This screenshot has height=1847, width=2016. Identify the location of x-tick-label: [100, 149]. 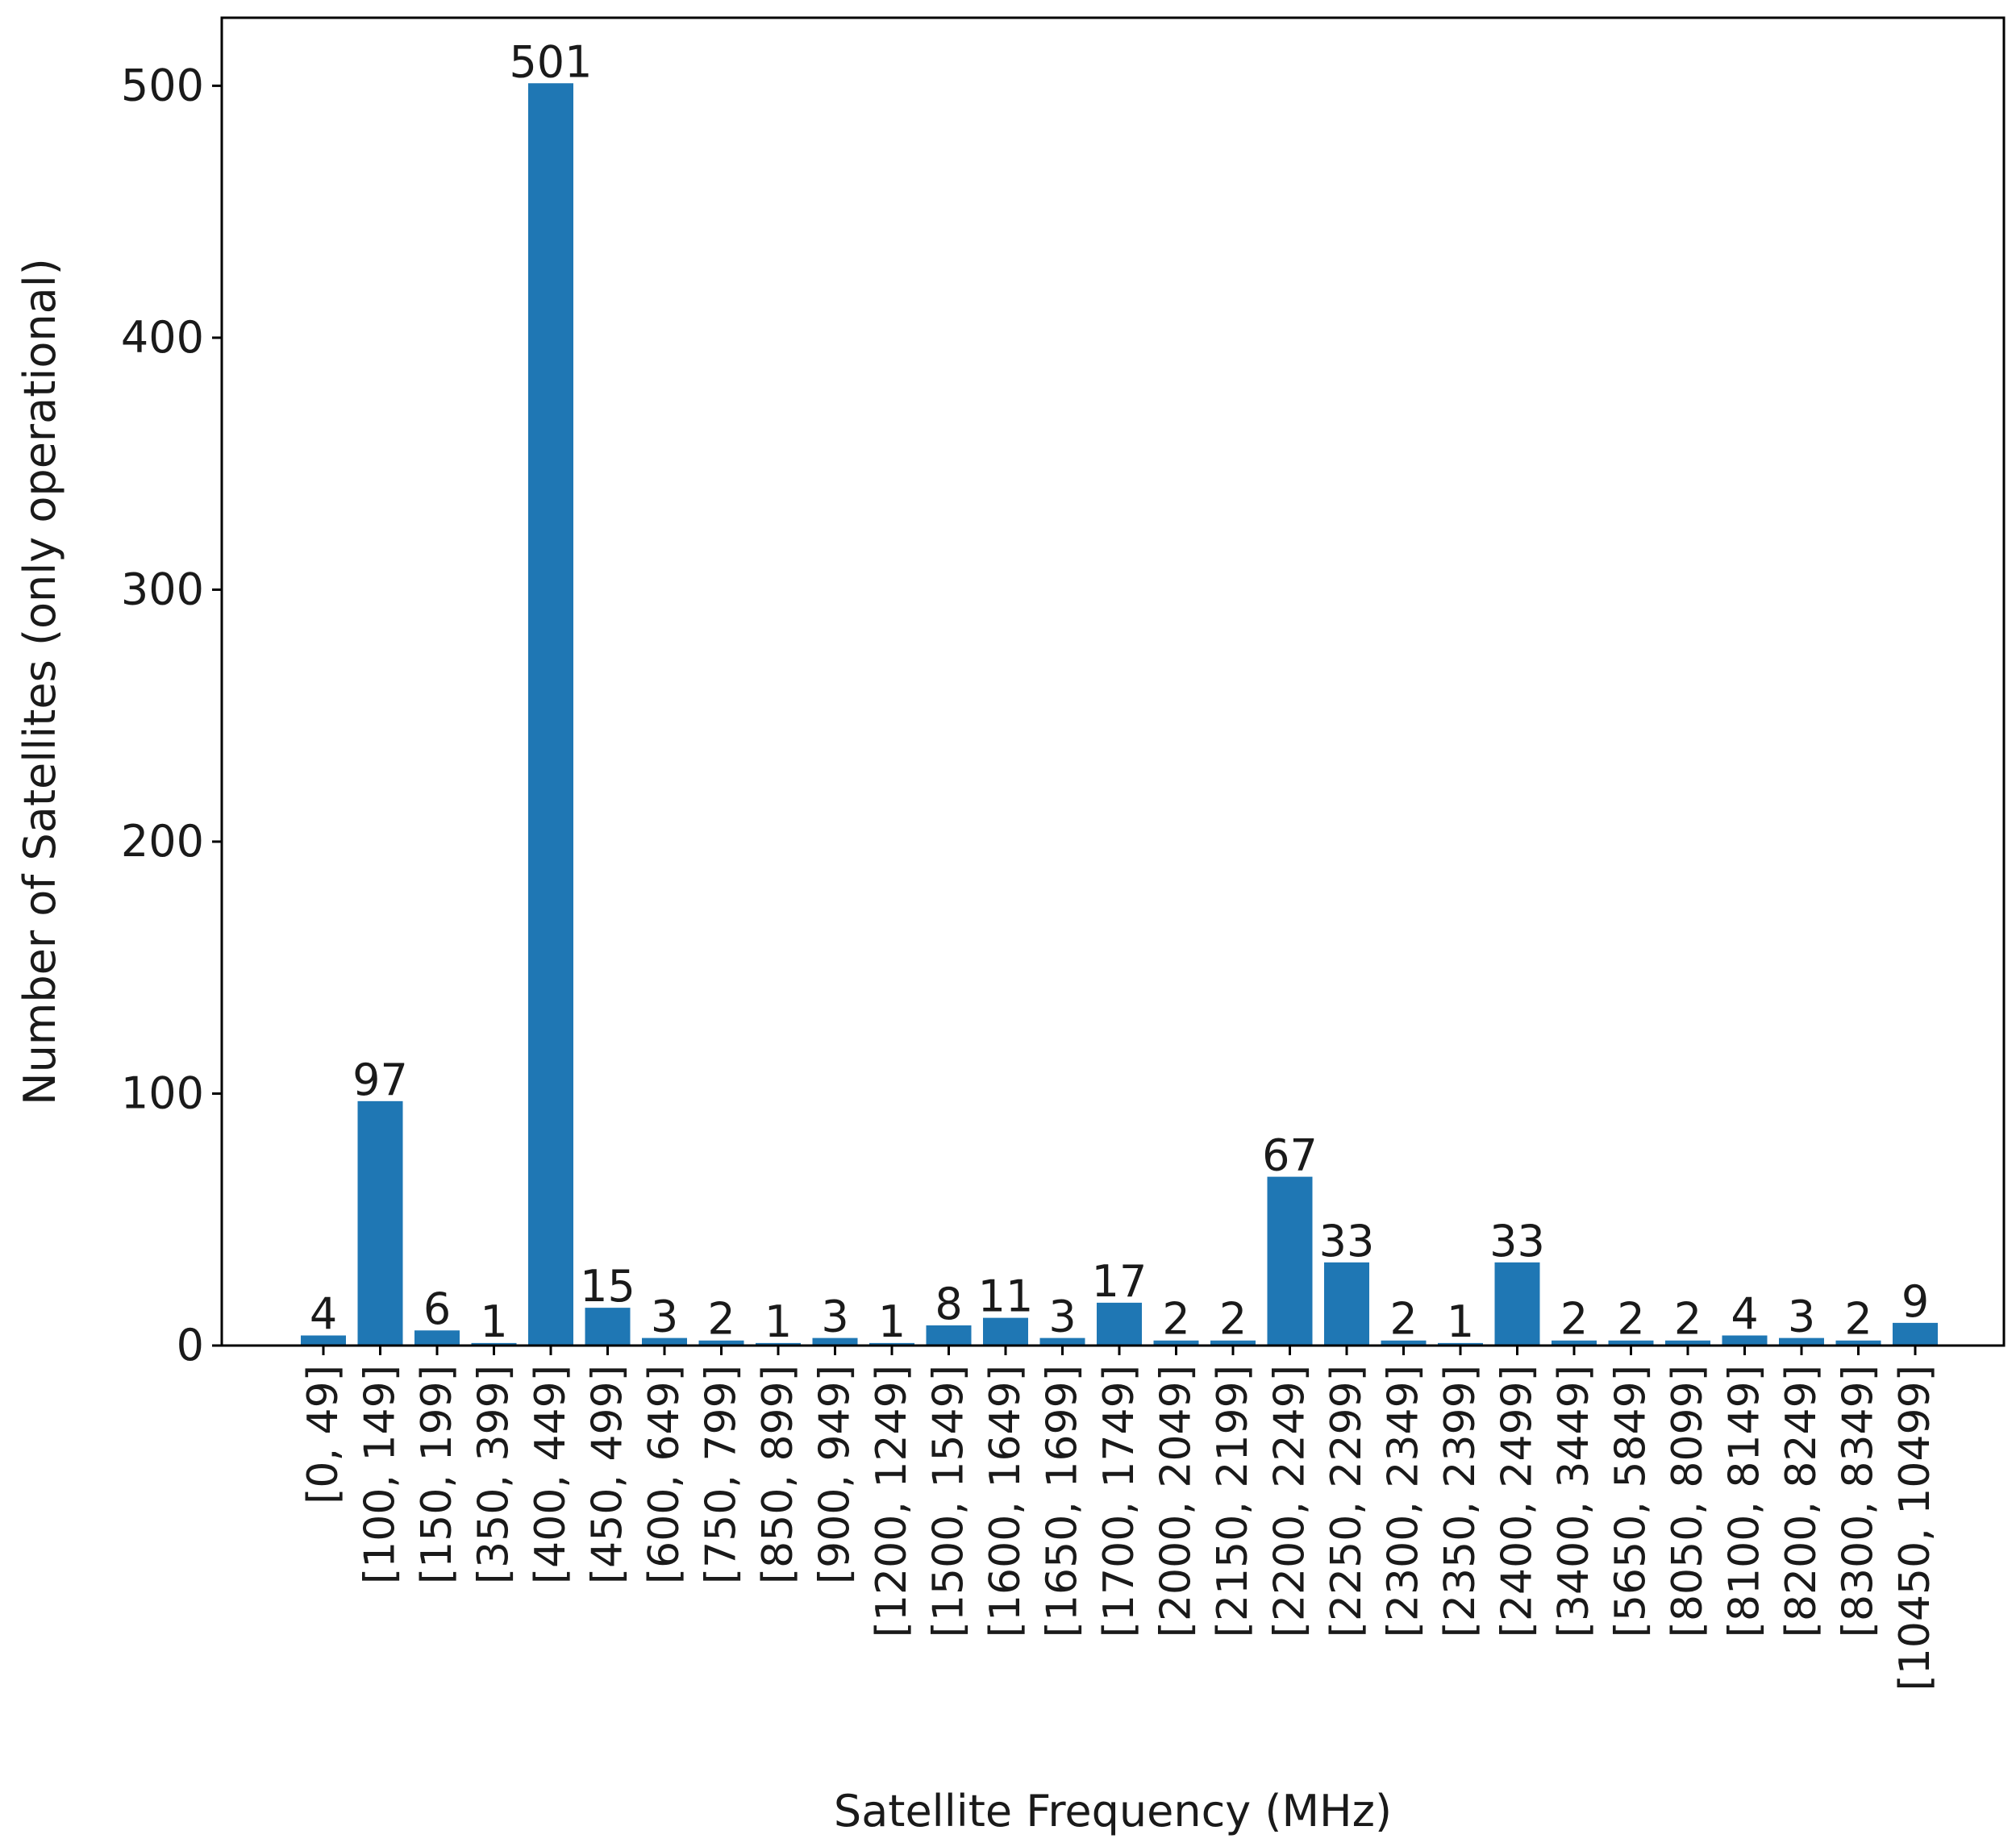
(380, 1475).